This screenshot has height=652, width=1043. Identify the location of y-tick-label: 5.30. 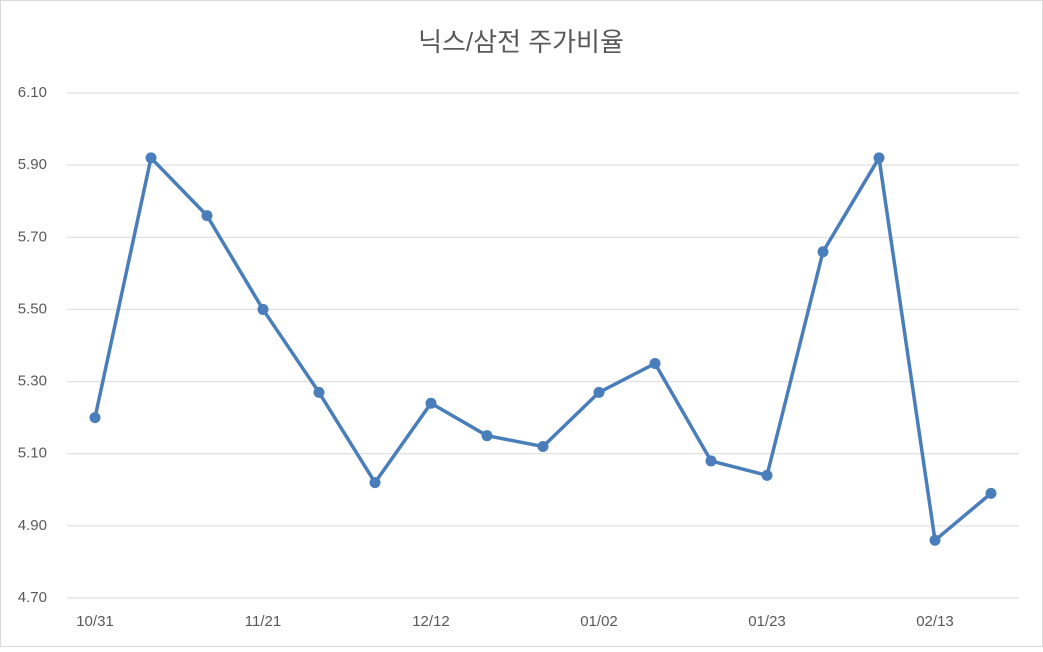
(32, 381).